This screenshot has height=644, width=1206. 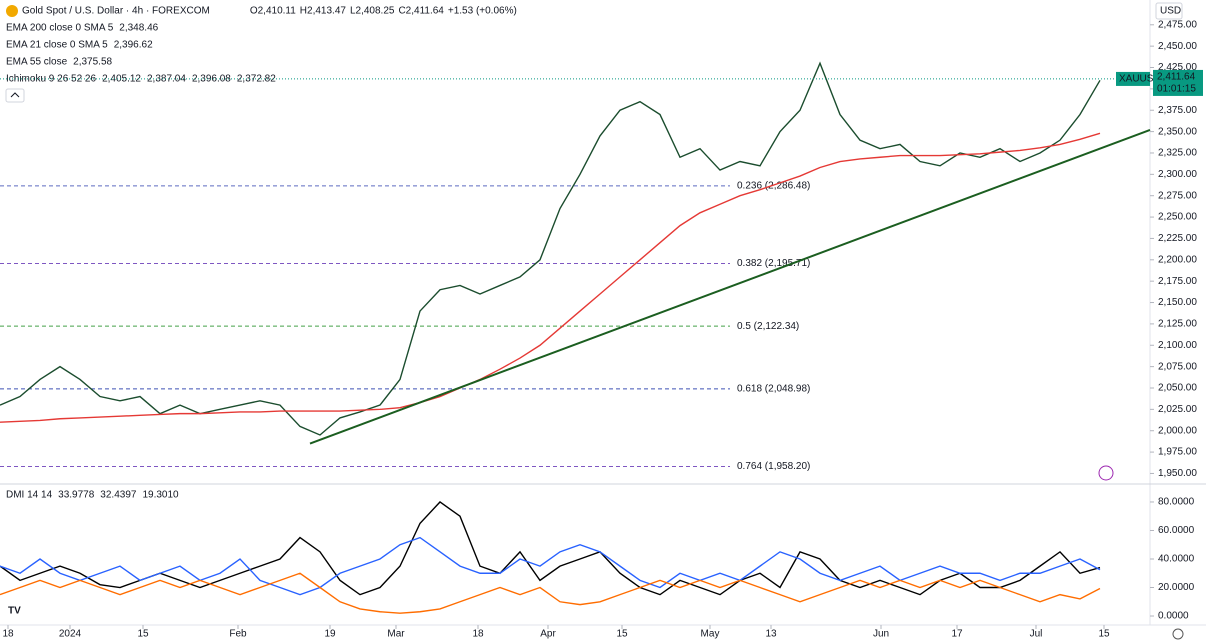 I want to click on legend-text: 19.3010, so click(x=160, y=495).